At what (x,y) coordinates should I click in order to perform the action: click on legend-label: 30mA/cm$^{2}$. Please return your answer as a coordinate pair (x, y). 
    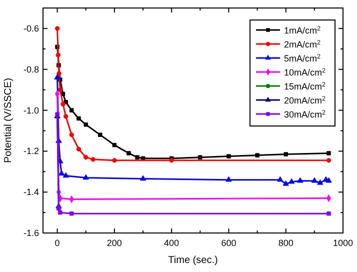
    Looking at the image, I should click on (305, 114).